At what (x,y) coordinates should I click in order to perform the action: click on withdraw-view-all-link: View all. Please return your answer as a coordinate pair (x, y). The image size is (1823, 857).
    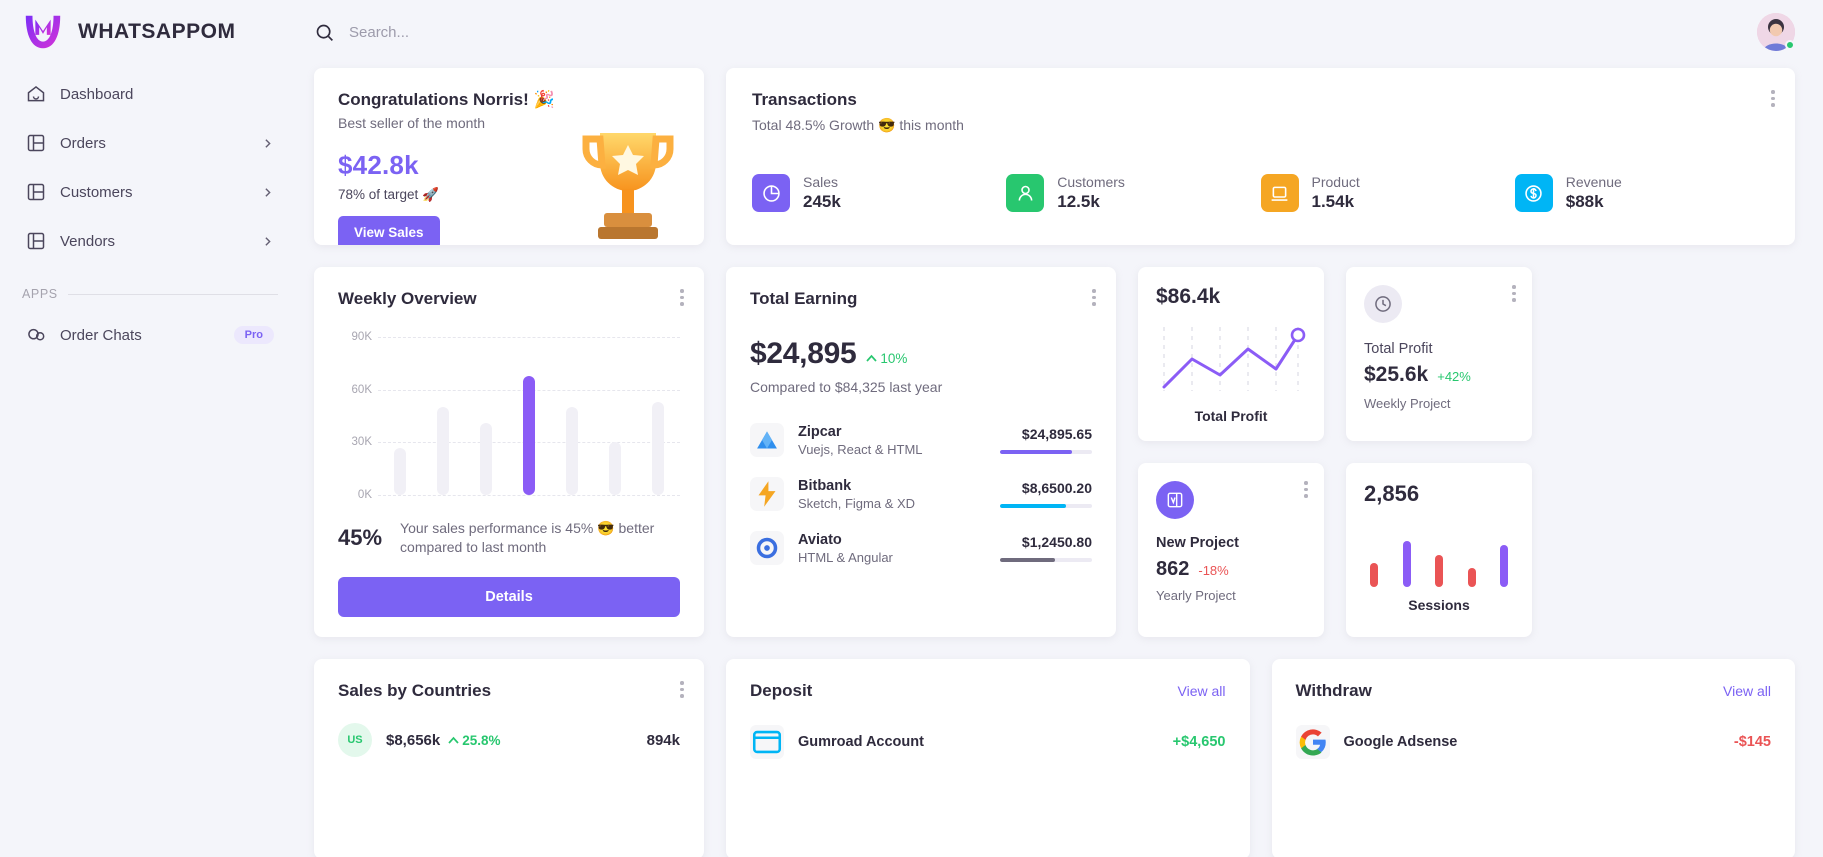
    Looking at the image, I should click on (1747, 691).